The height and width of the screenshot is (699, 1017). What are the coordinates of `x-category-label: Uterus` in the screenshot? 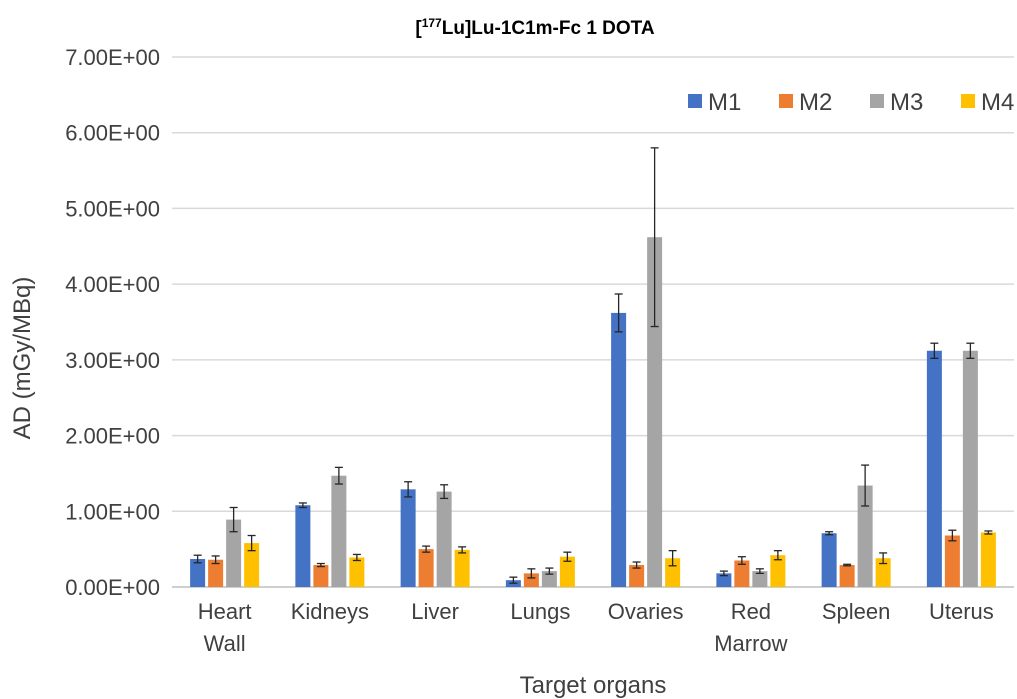 It's located at (961, 611).